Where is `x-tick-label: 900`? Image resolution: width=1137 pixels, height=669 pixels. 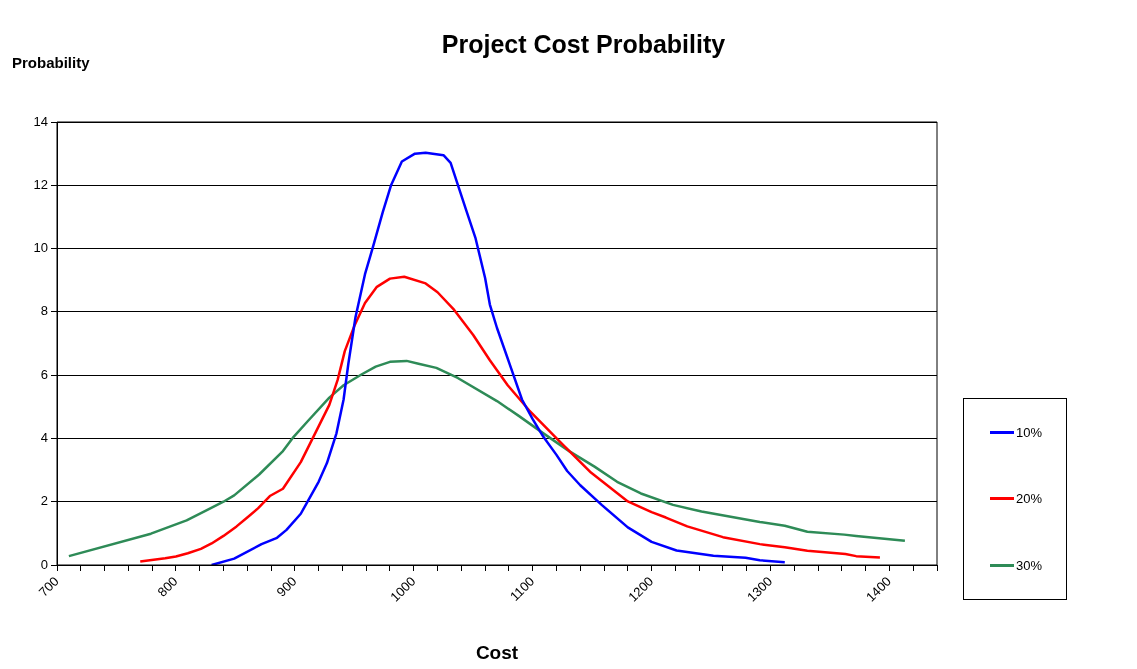
x-tick-label: 900 is located at coordinates (286, 586).